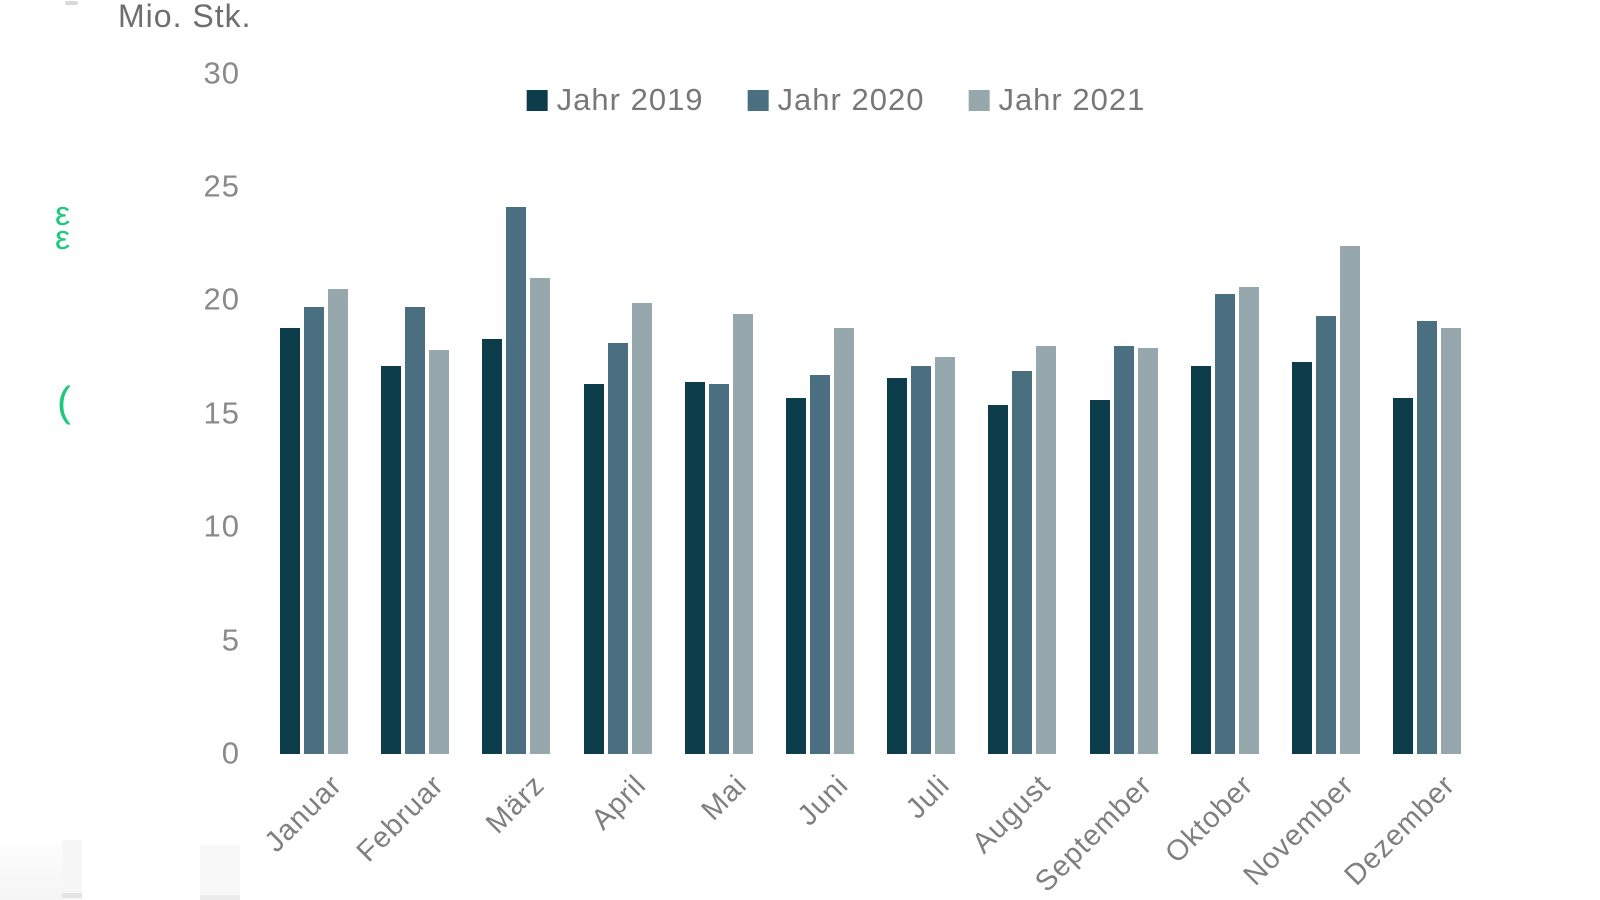 This screenshot has height=900, width=1600. I want to click on bar-mai-jahr-2019, so click(694, 568).